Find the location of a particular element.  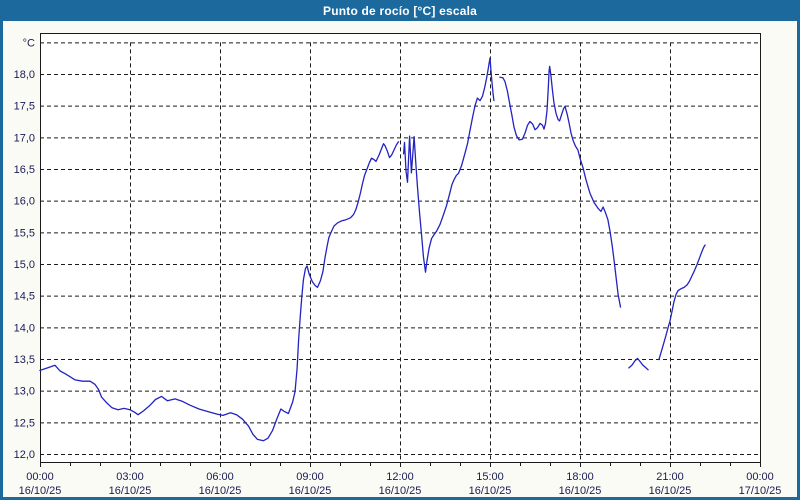

y-tick-label: 14,0 is located at coordinates (24, 328).